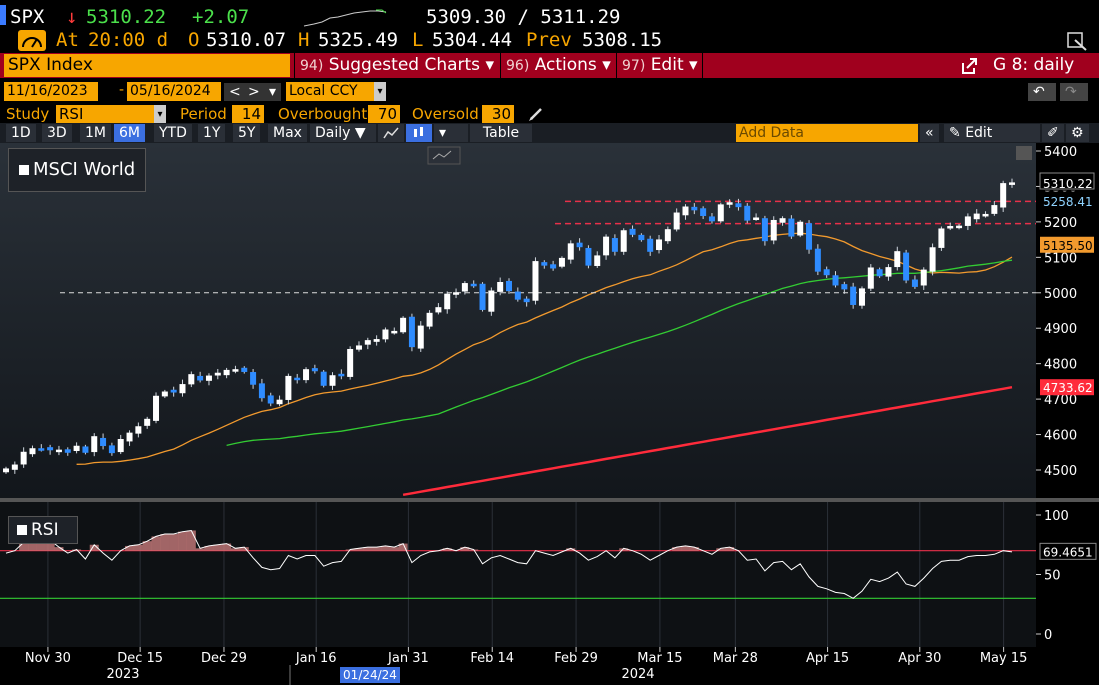 This screenshot has width=1099, height=685. I want to click on prev-range-button: <, so click(235, 92).